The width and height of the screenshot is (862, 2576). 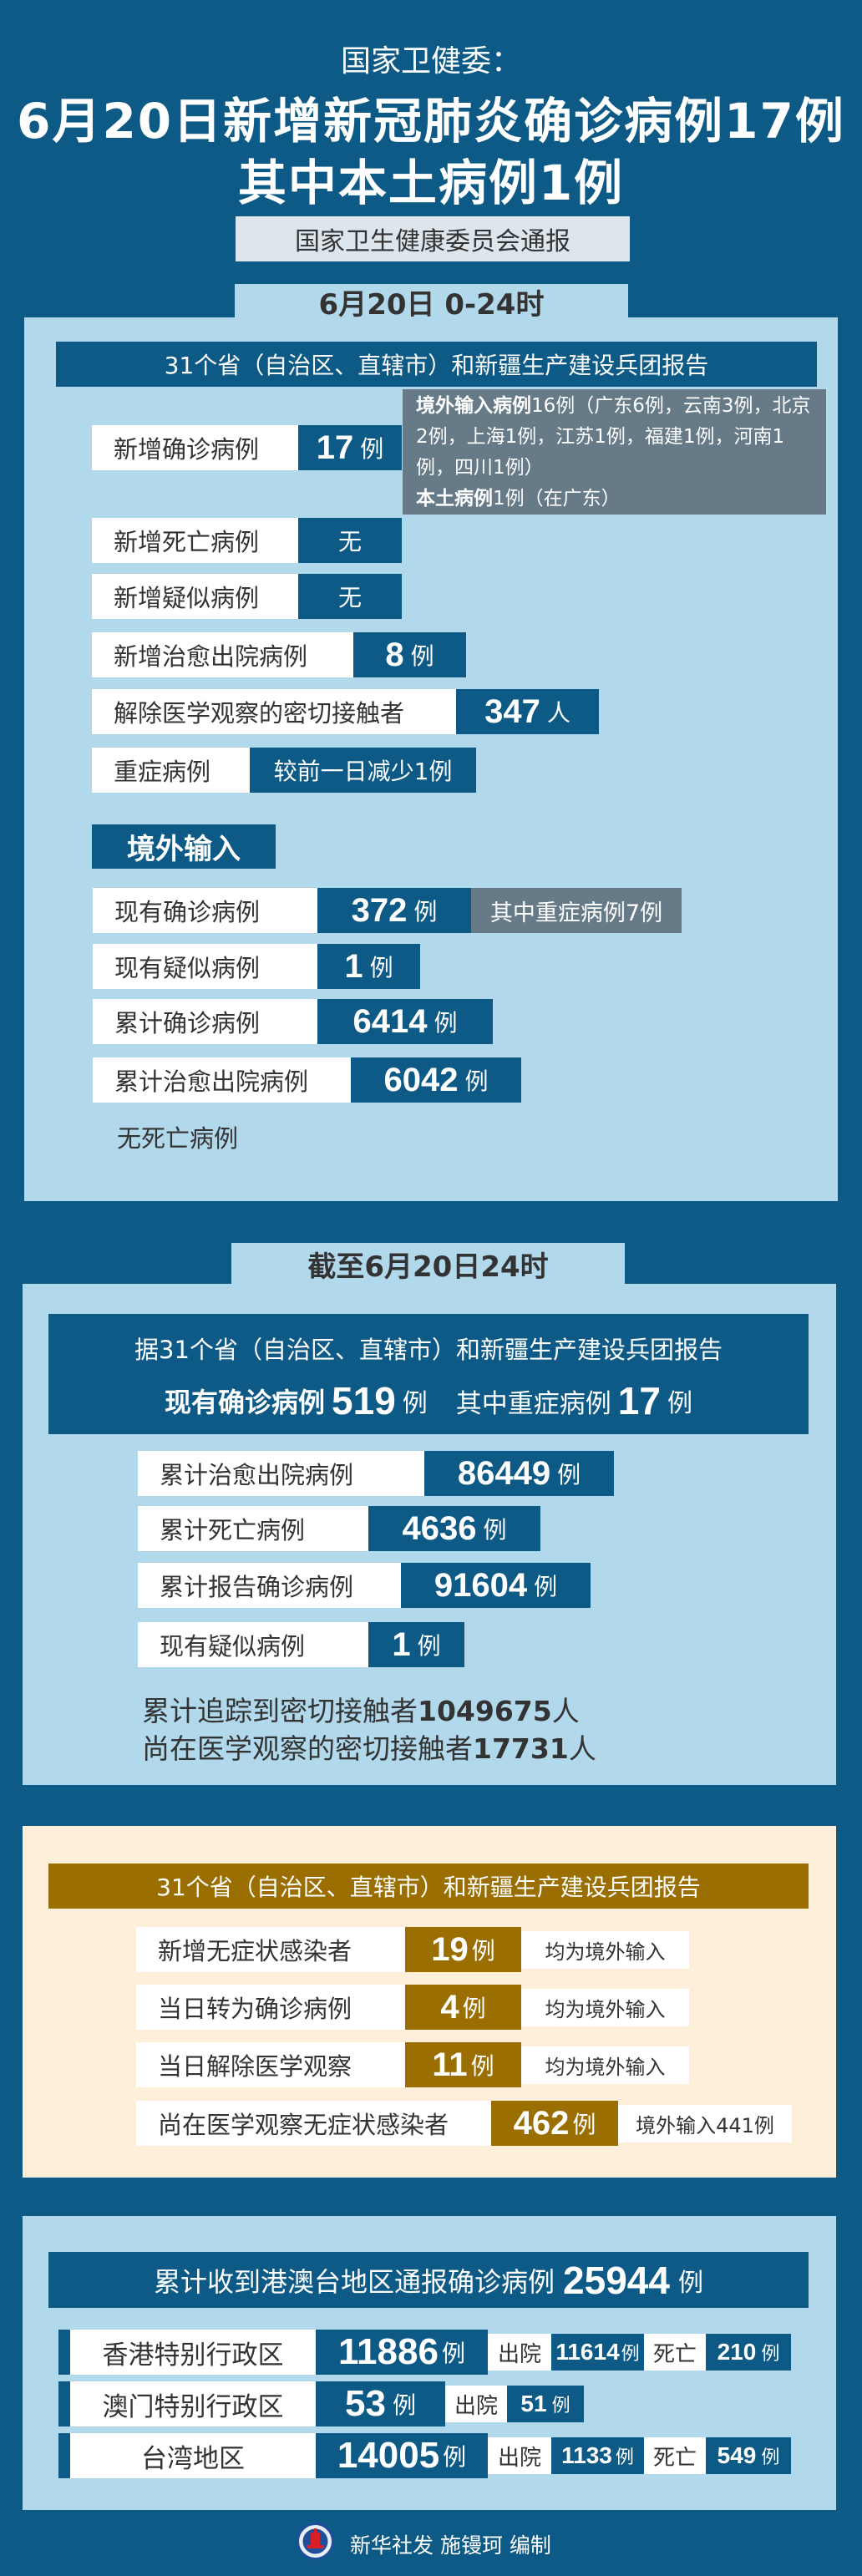 What do you see at coordinates (247, 596) in the screenshot?
I see `stat-row-new-suspected: 新增疑似病例 无` at bounding box center [247, 596].